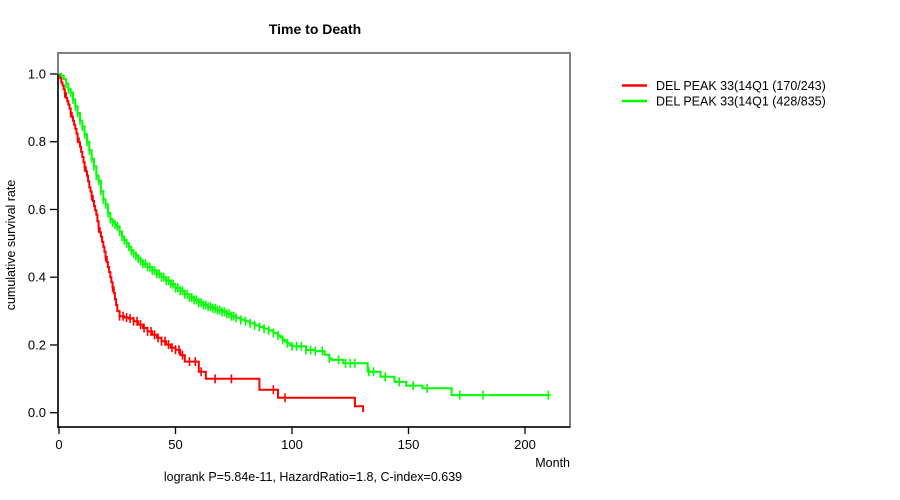 The width and height of the screenshot is (900, 500). I want to click on y-tick-label: 0.0, so click(37, 412).